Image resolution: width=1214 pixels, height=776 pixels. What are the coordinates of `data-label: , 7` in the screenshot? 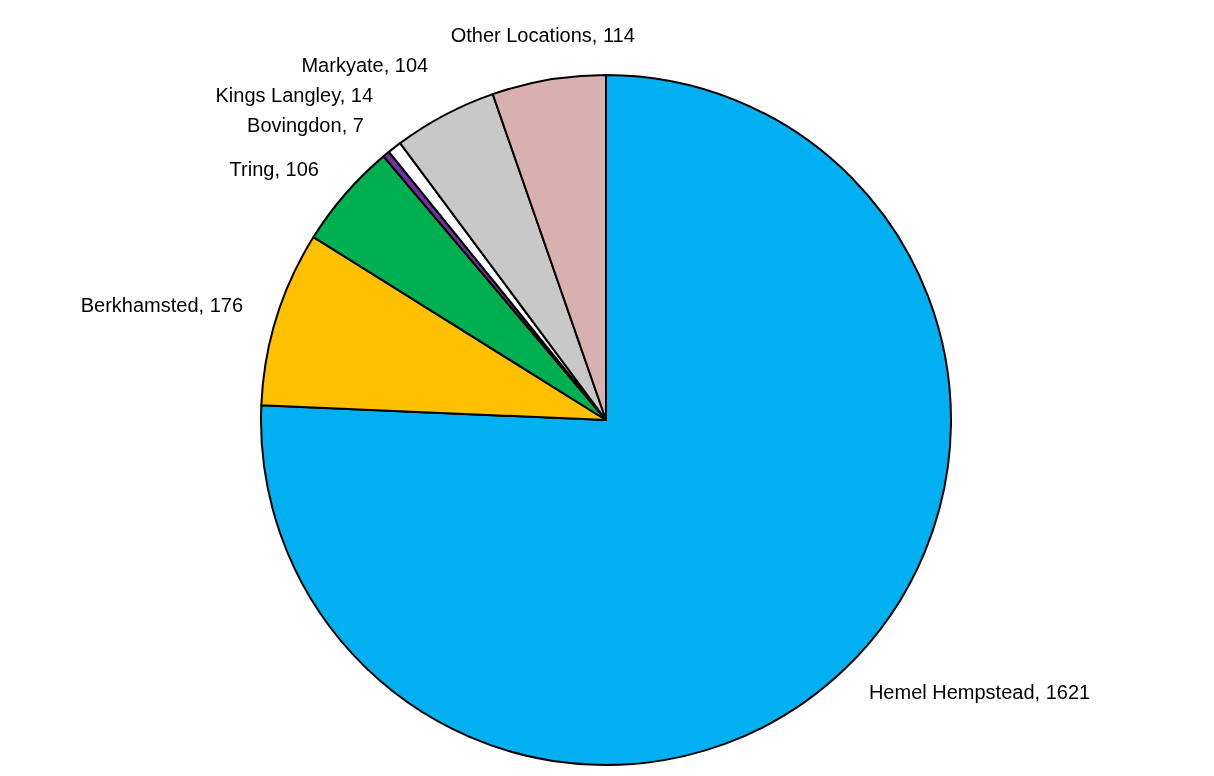 It's located at (352, 125).